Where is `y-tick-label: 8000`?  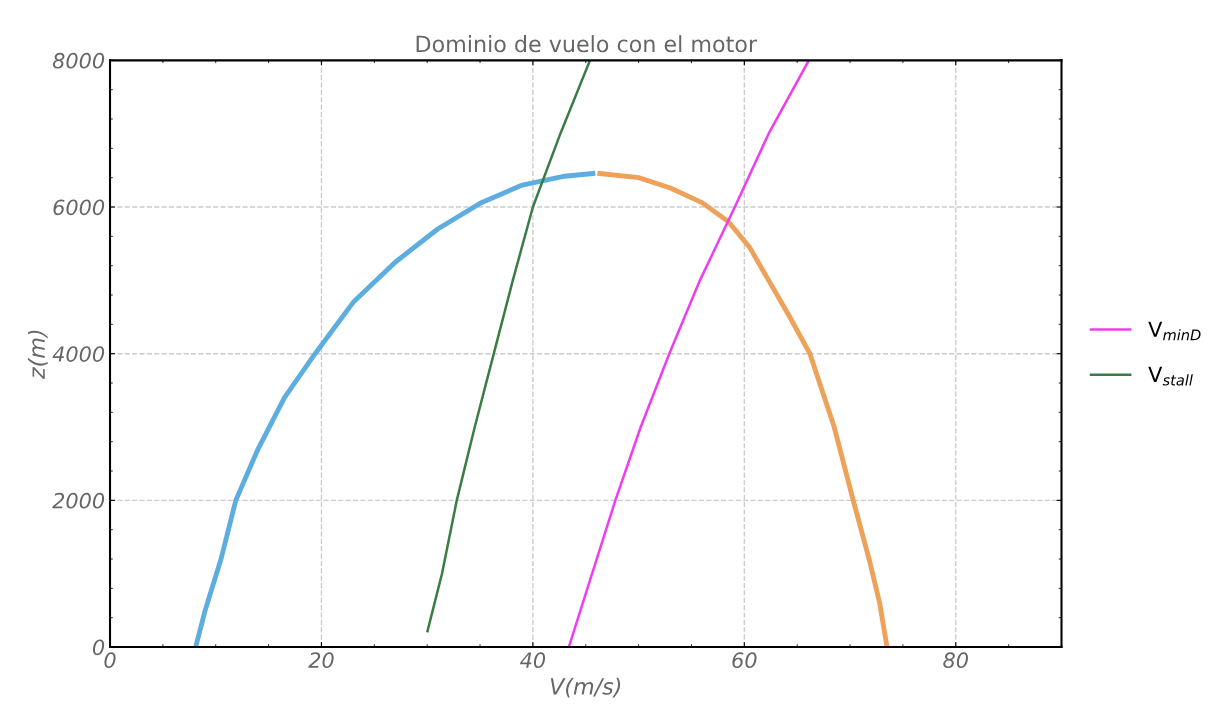
y-tick-label: 8000 is located at coordinates (78, 60).